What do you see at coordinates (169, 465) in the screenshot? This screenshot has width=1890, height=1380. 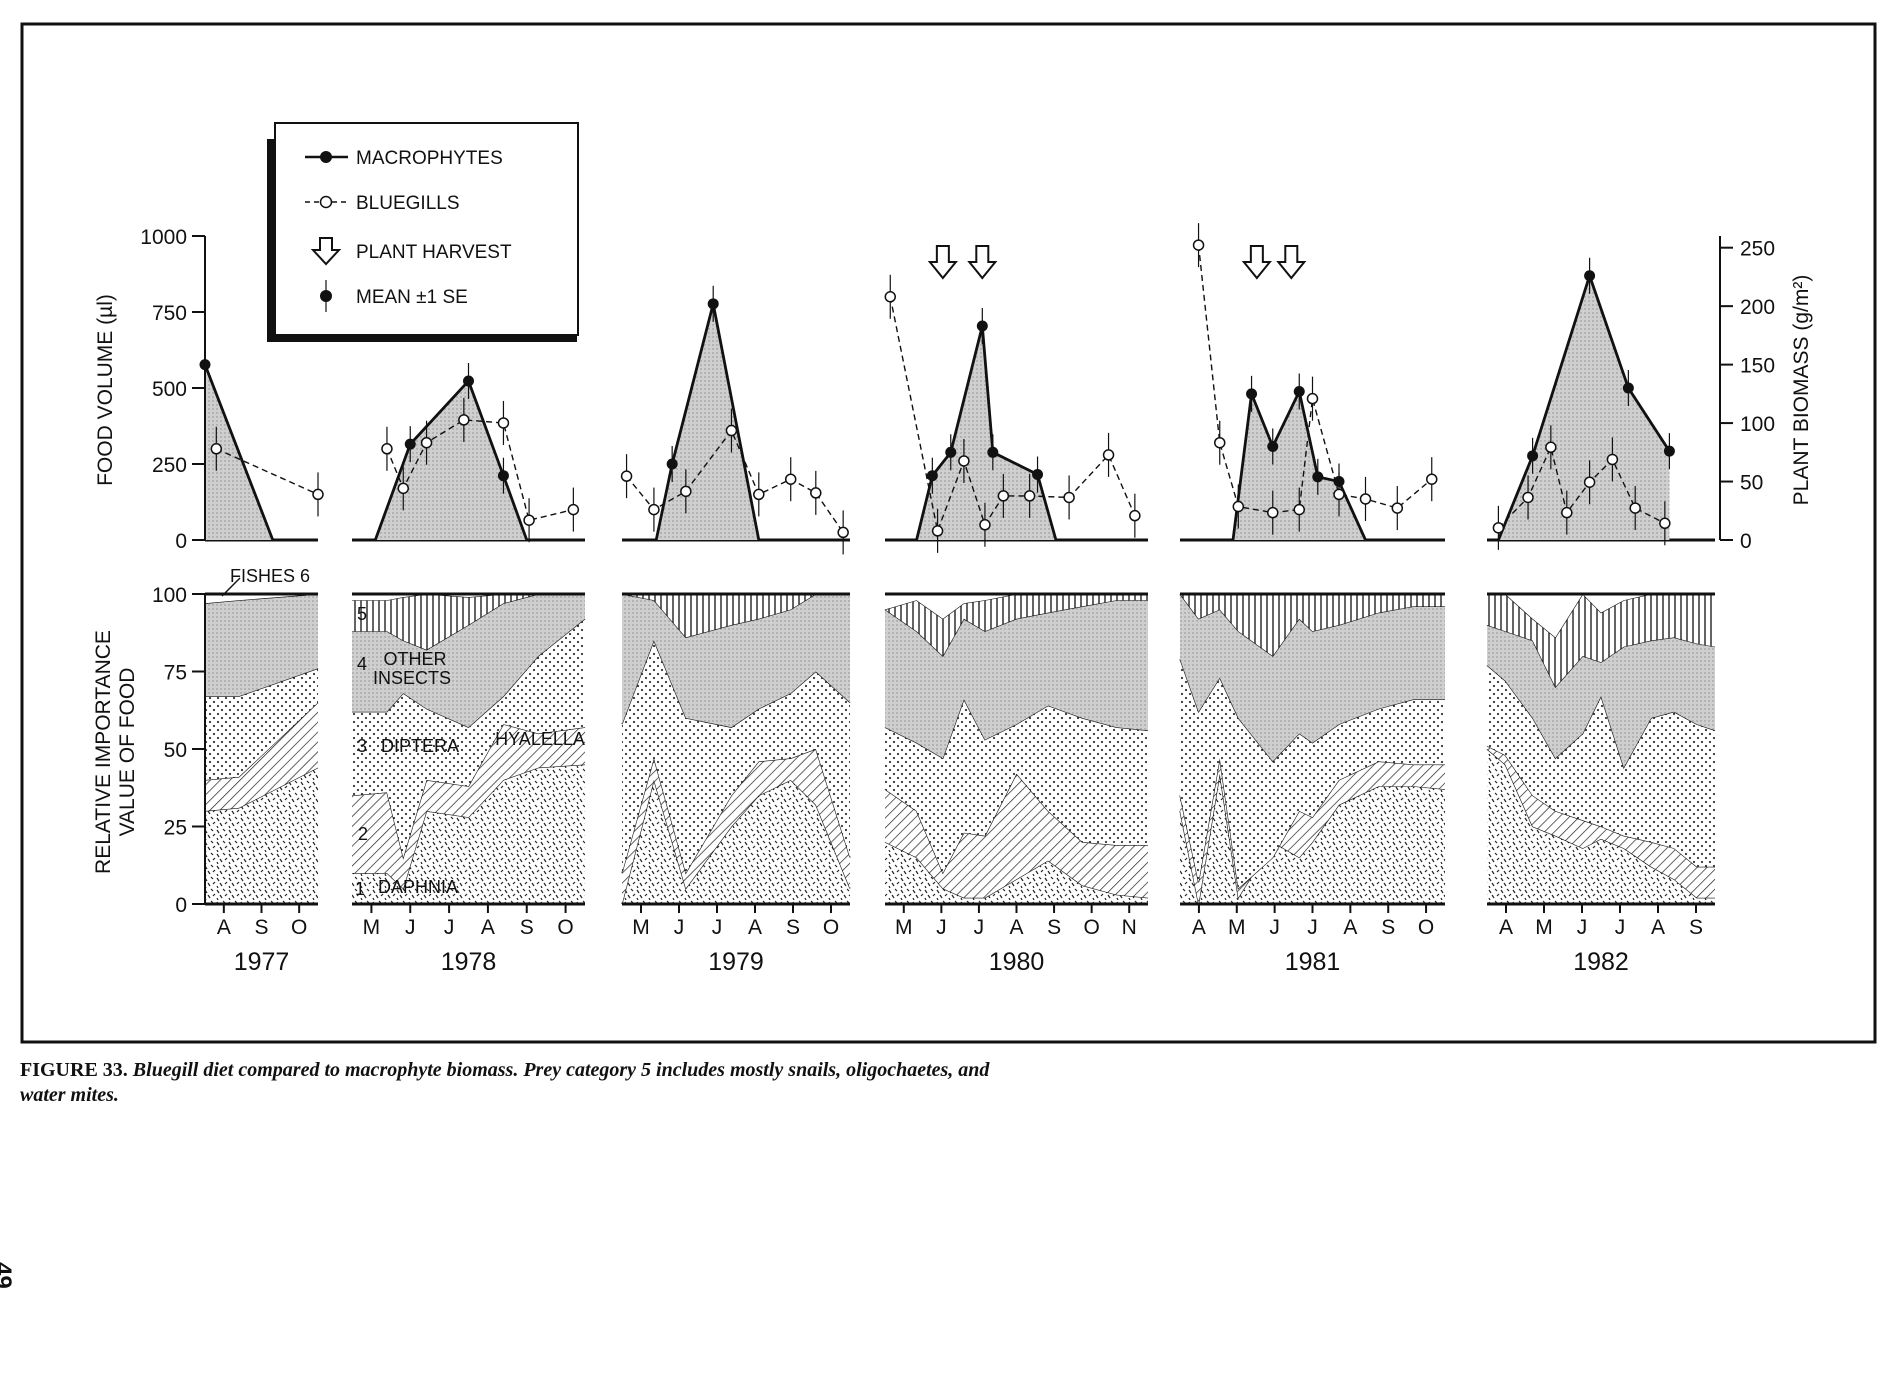 I see `upper-left-tick-label: 250` at bounding box center [169, 465].